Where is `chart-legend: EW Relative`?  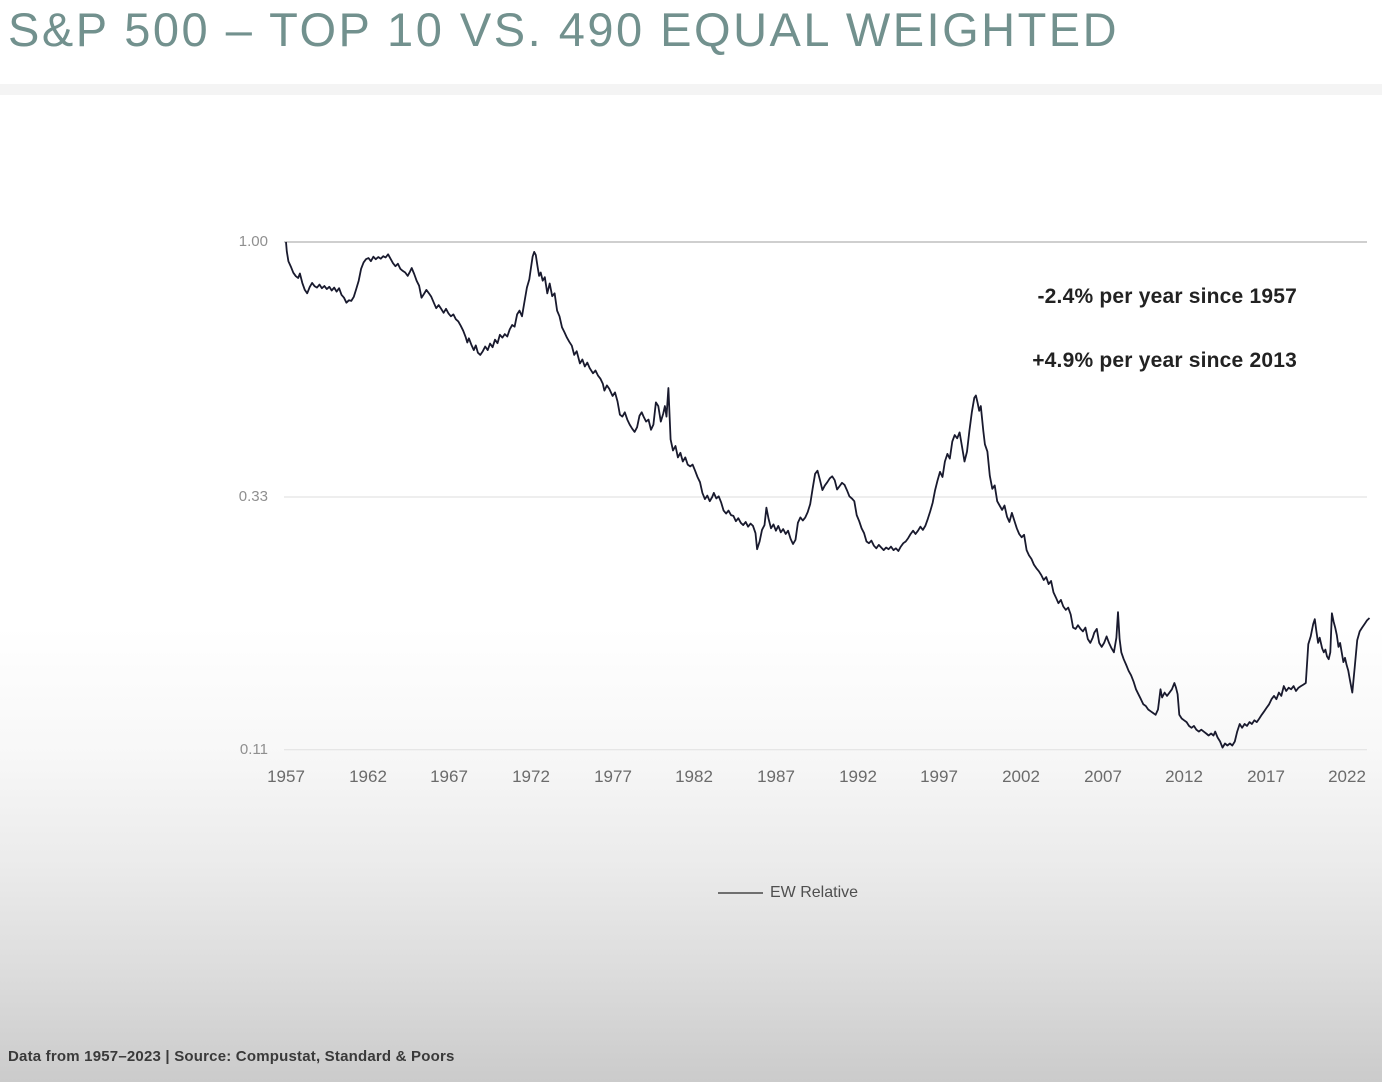
chart-legend: EW Relative is located at coordinates (788, 893).